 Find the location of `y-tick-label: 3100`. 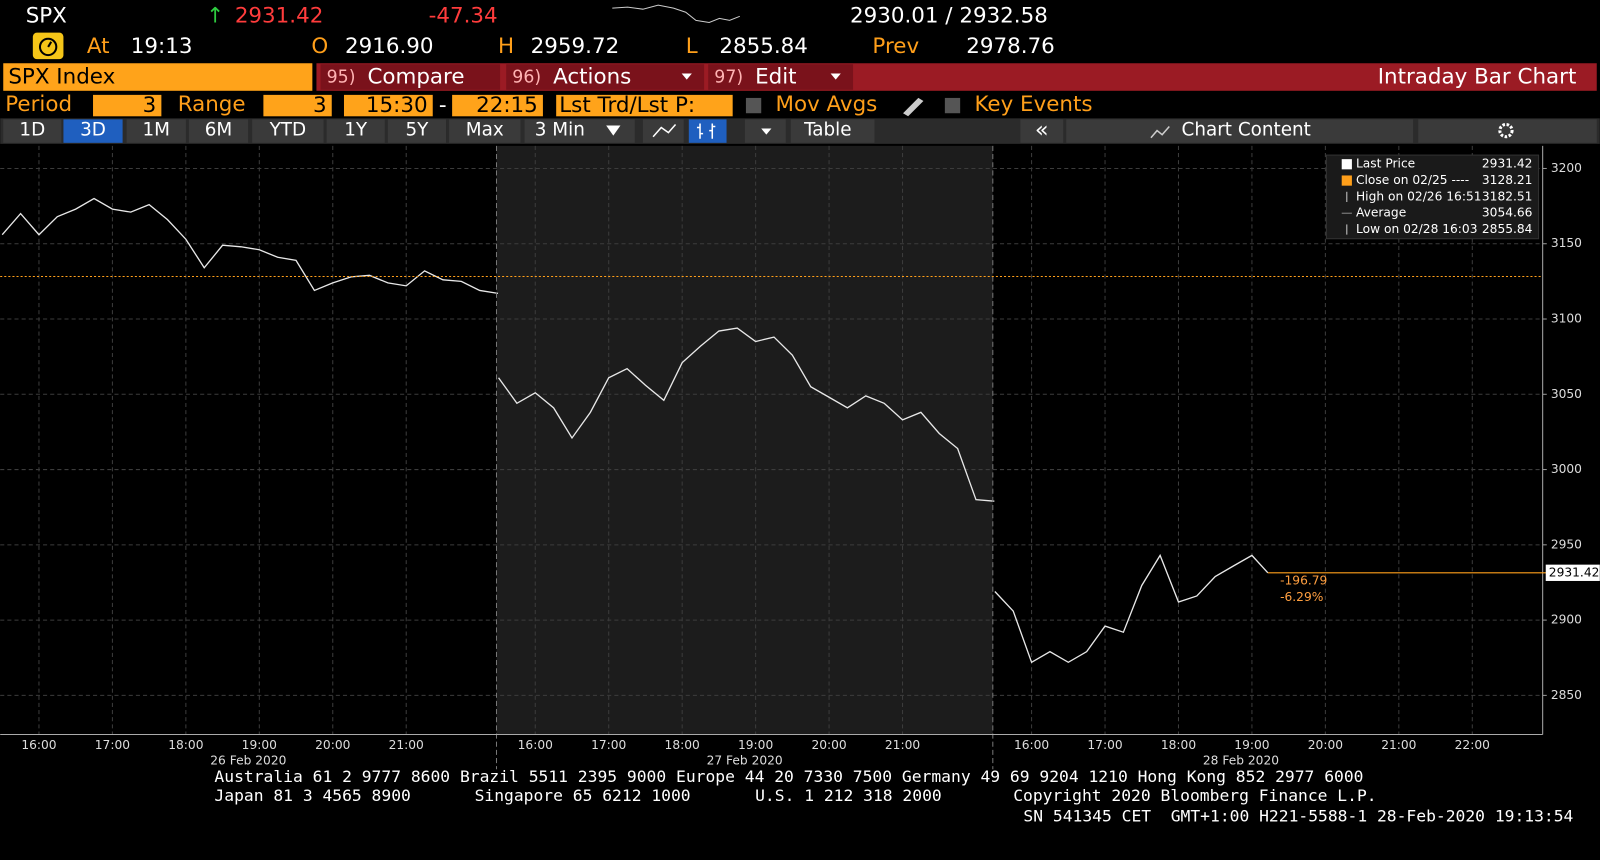

y-tick-label: 3100 is located at coordinates (1566, 319).